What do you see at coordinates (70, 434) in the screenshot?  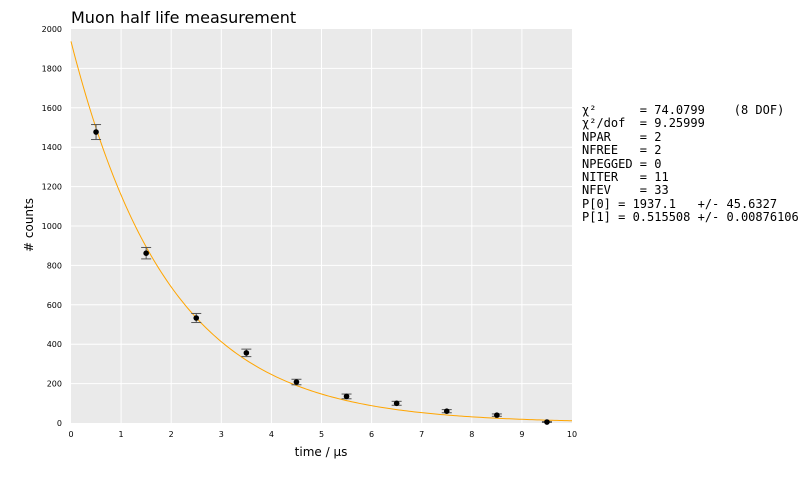 I see `x-tick-label: 0` at bounding box center [70, 434].